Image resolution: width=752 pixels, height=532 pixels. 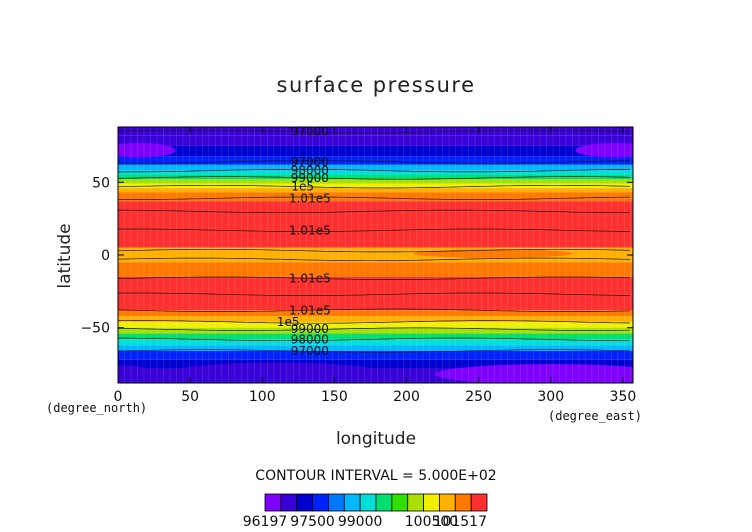 I want to click on x-tick-label: 0, so click(x=118, y=397).